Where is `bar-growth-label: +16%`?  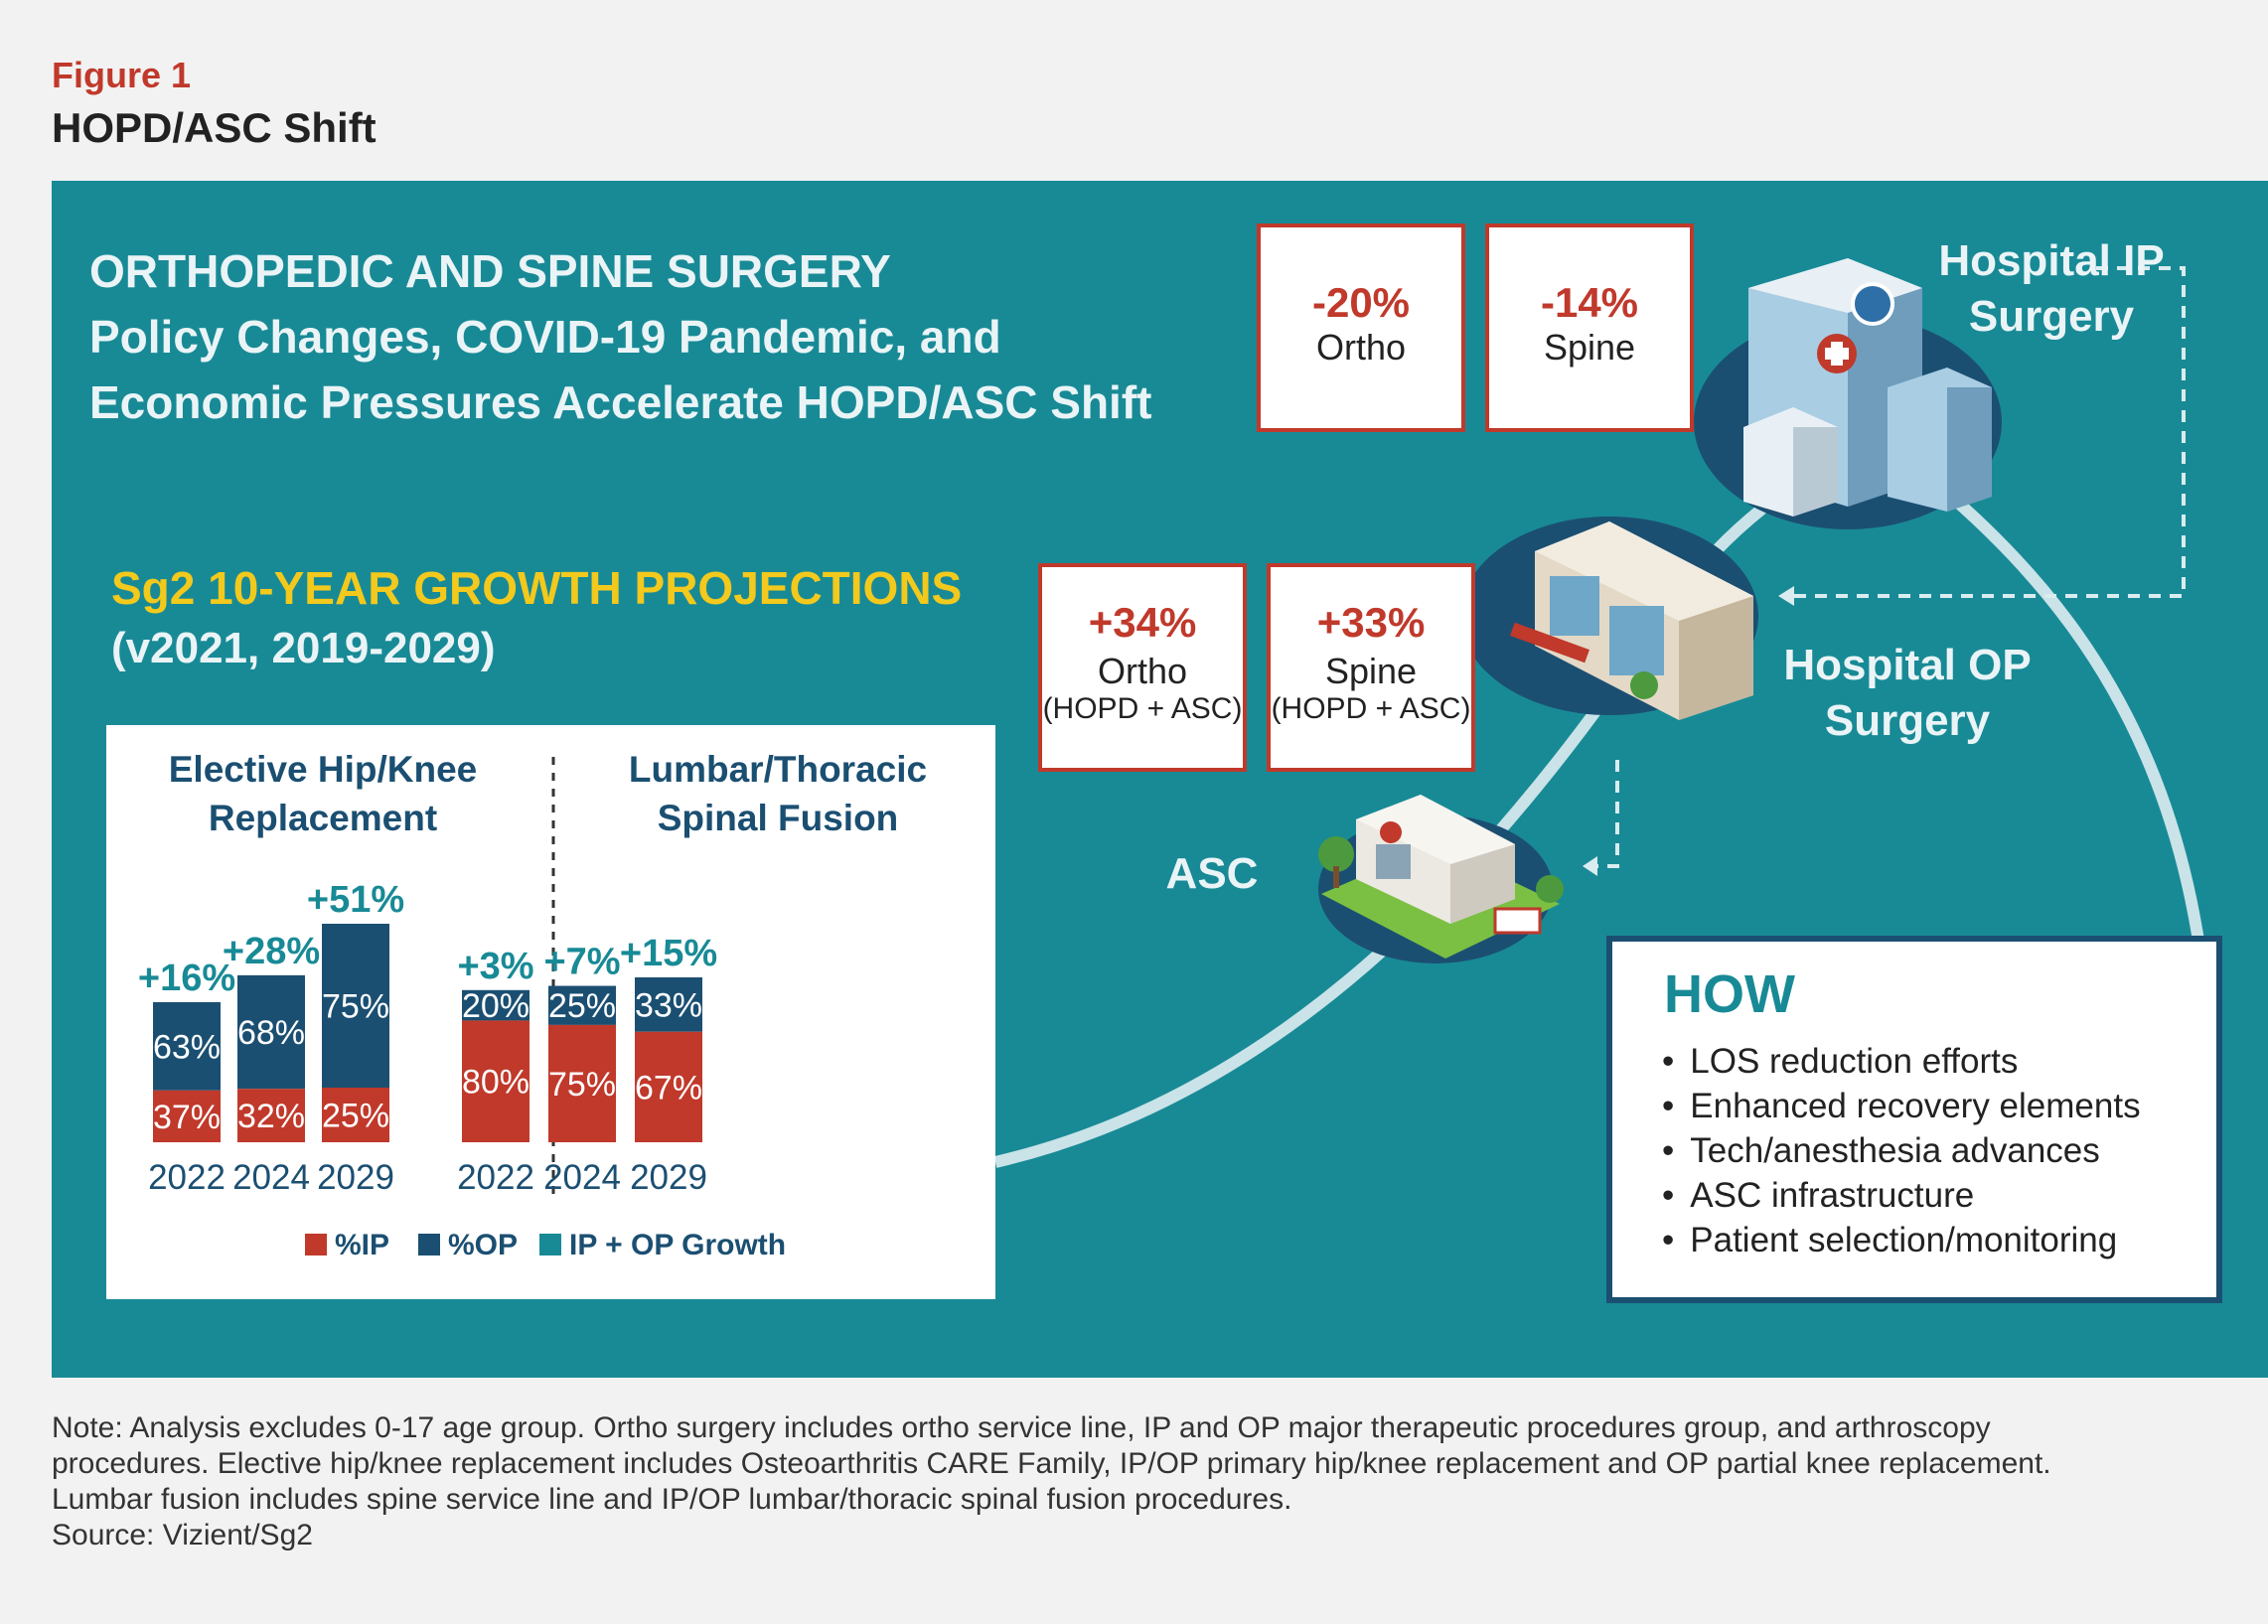 bar-growth-label: +16% is located at coordinates (186, 978).